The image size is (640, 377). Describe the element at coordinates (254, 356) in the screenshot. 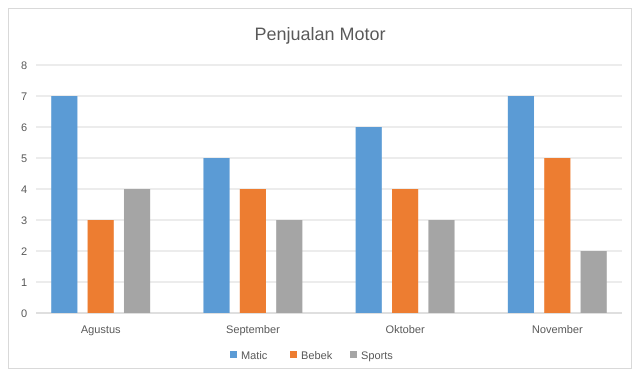

I see `legend-label: Matic` at that location.